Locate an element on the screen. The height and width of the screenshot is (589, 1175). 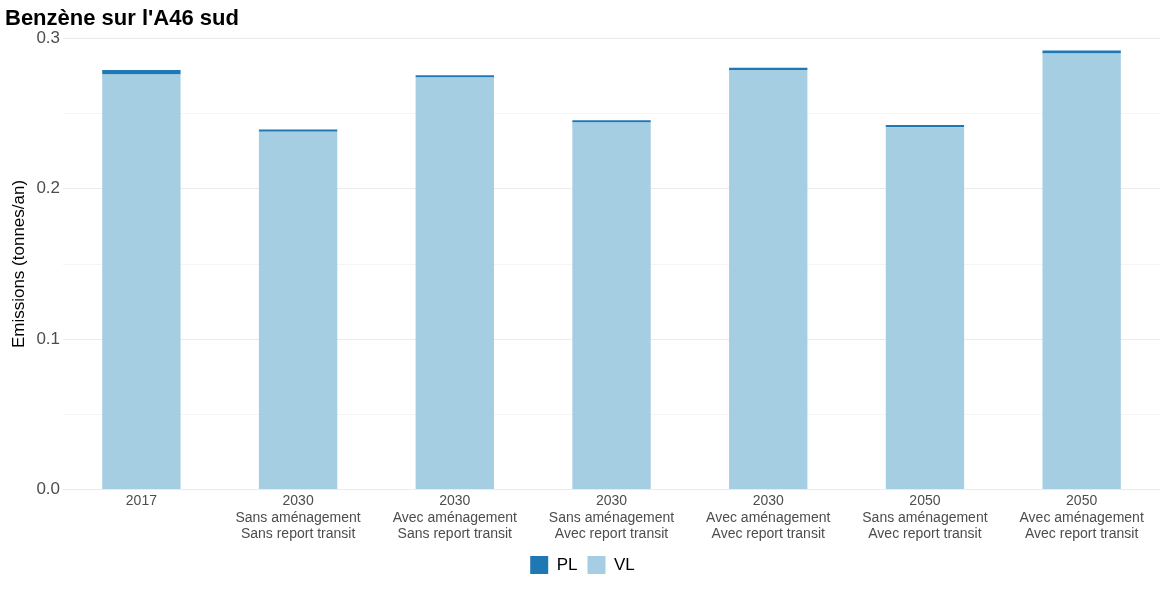
y-tick-label: 0.2 is located at coordinates (48, 188).